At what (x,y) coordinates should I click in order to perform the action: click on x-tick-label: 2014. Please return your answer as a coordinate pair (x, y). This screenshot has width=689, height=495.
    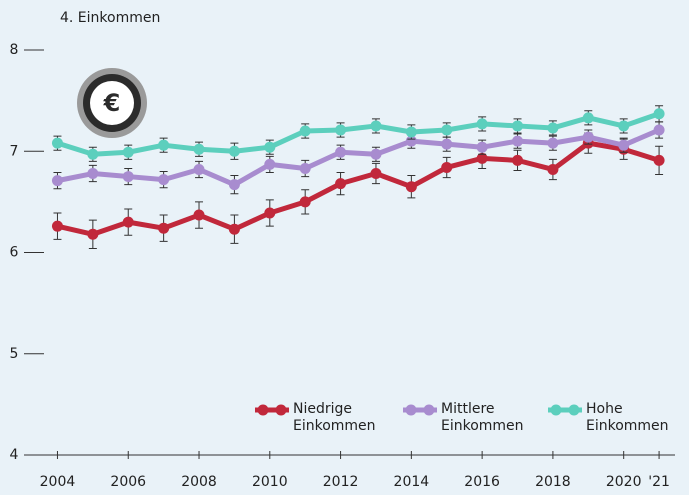
    Looking at the image, I should click on (412, 482).